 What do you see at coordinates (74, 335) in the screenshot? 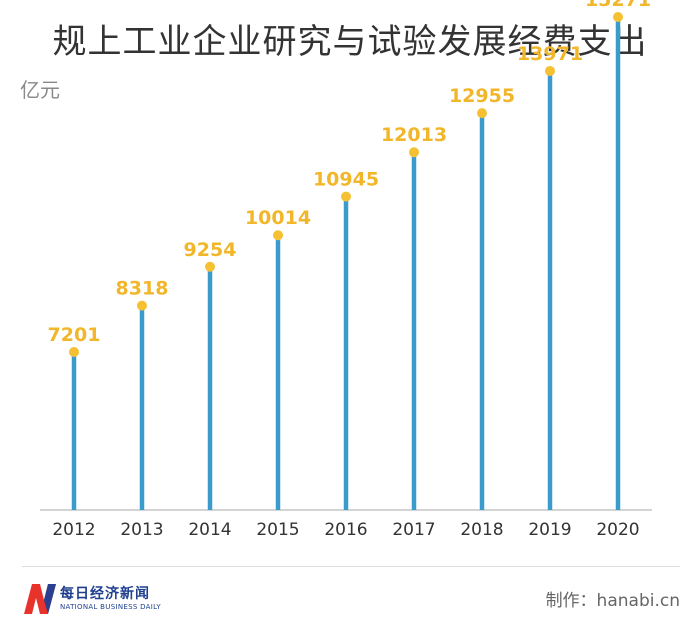
I see `data-label: 7201` at bounding box center [74, 335].